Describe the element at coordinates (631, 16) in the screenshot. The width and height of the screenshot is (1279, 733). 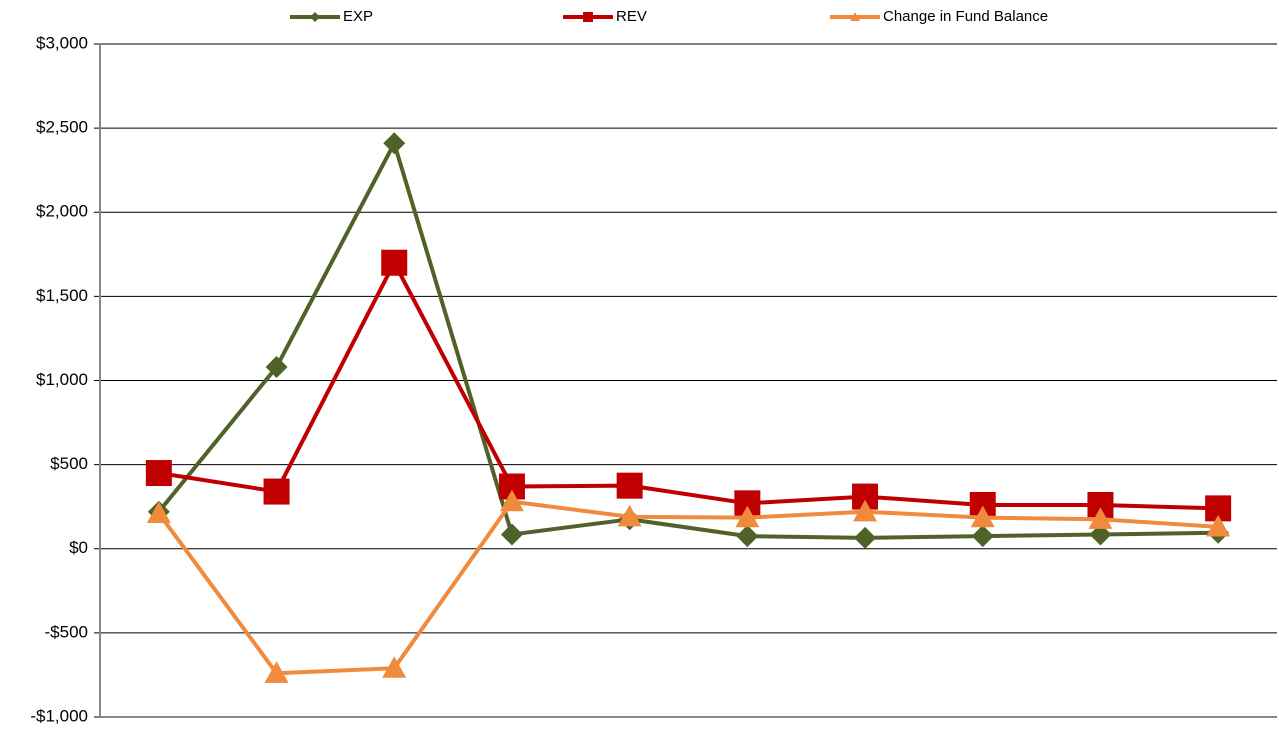
I see `legend-label: REV` at that location.